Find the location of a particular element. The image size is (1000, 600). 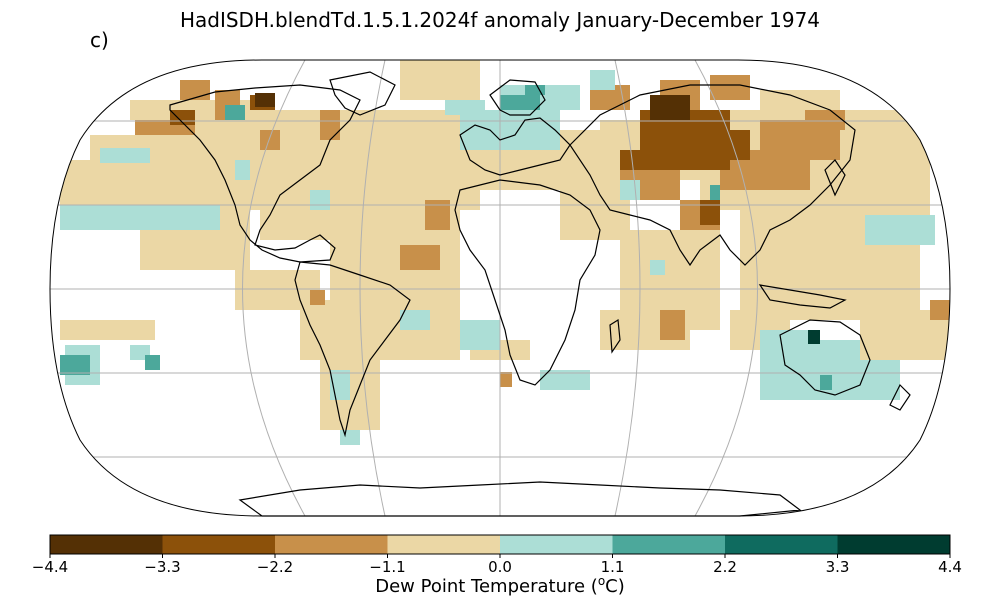

colorbar-label: Dew Point Temperature (oC) is located at coordinates (500, 585).